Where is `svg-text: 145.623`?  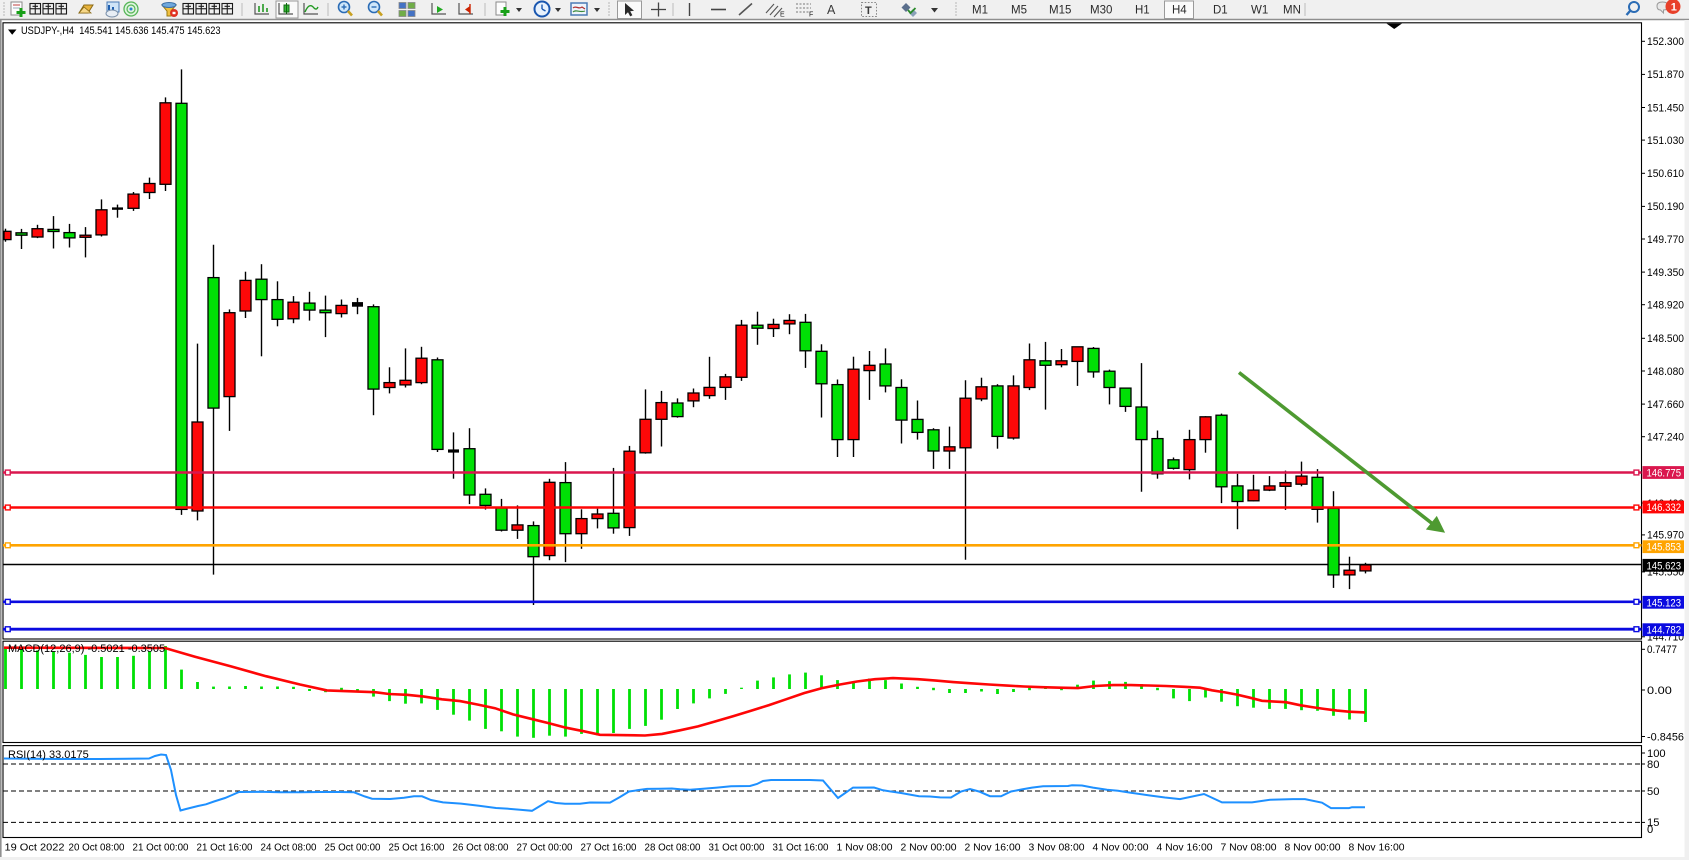
svg-text: 145.623 is located at coordinates (1664, 566).